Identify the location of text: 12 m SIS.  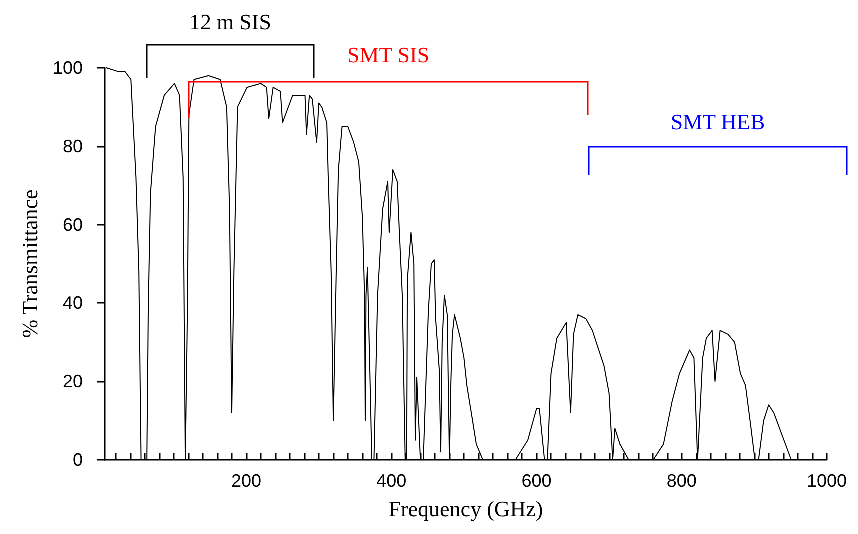
(231, 22).